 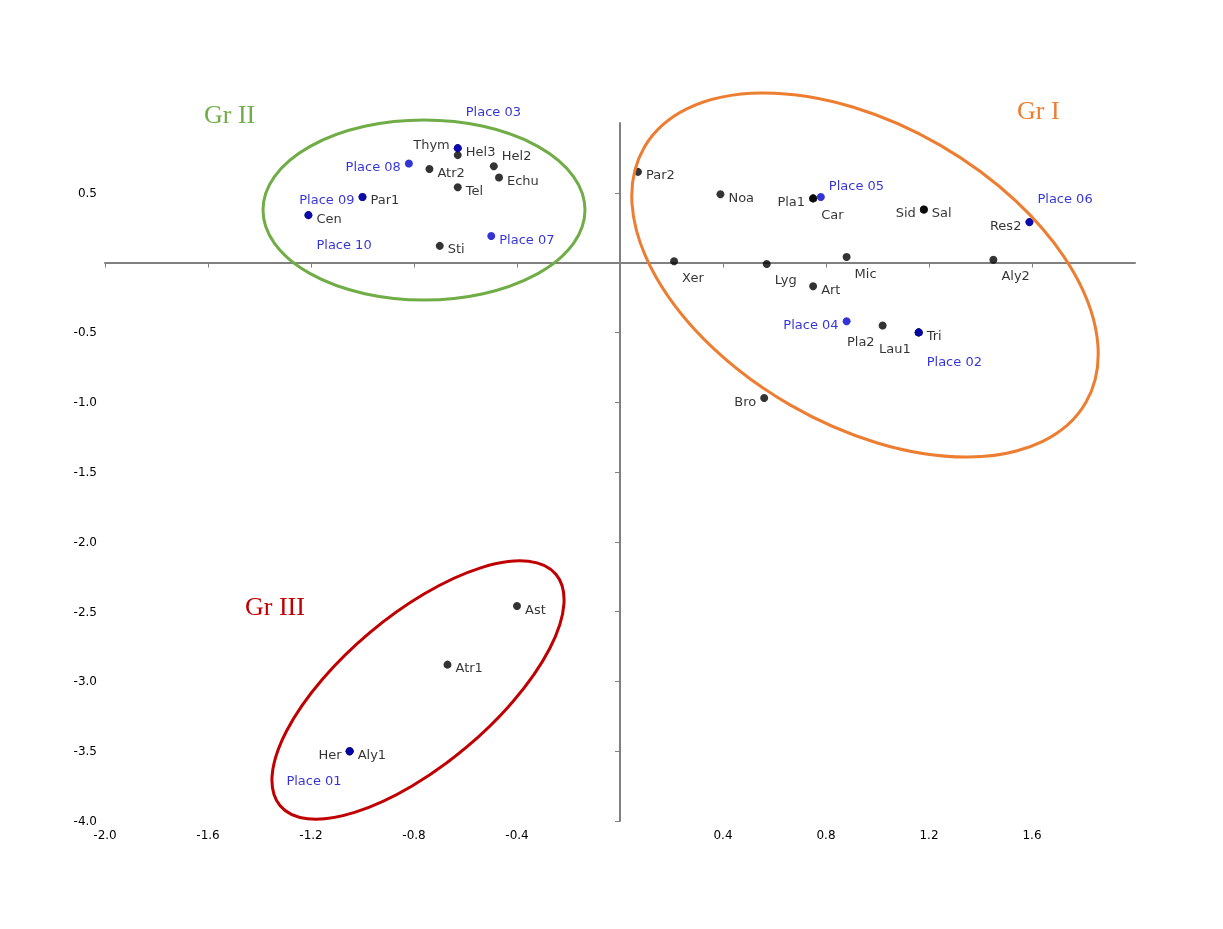 What do you see at coordinates (723, 835) in the screenshot?
I see `x-tick-label: 0.4` at bounding box center [723, 835].